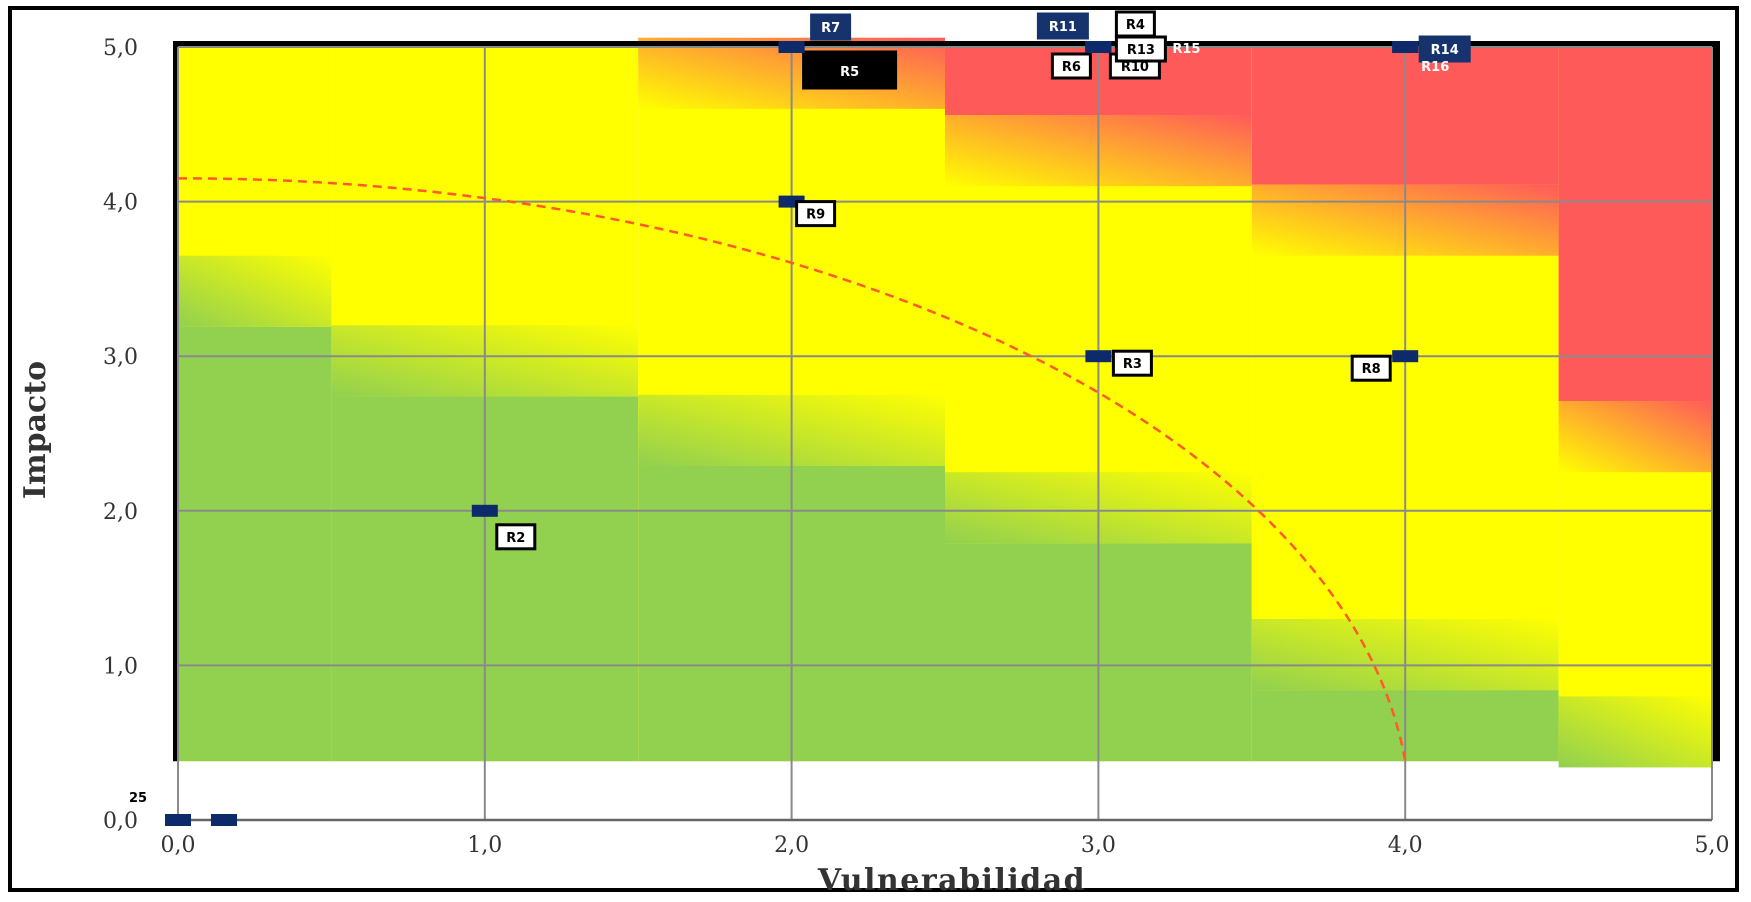 The height and width of the screenshot is (902, 1751). I want to click on point-r3-marker, so click(1098, 356).